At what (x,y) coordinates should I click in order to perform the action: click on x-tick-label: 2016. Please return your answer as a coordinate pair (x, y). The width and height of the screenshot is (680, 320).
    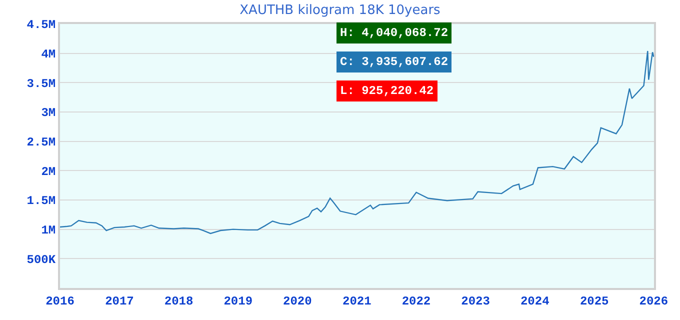
    Looking at the image, I should click on (60, 301).